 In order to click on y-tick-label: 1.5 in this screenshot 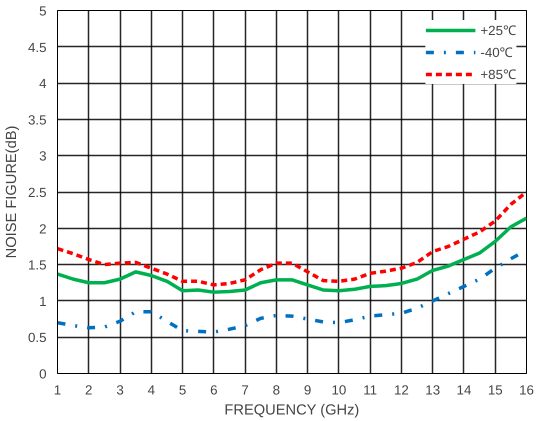, I will do `click(37, 265)`.